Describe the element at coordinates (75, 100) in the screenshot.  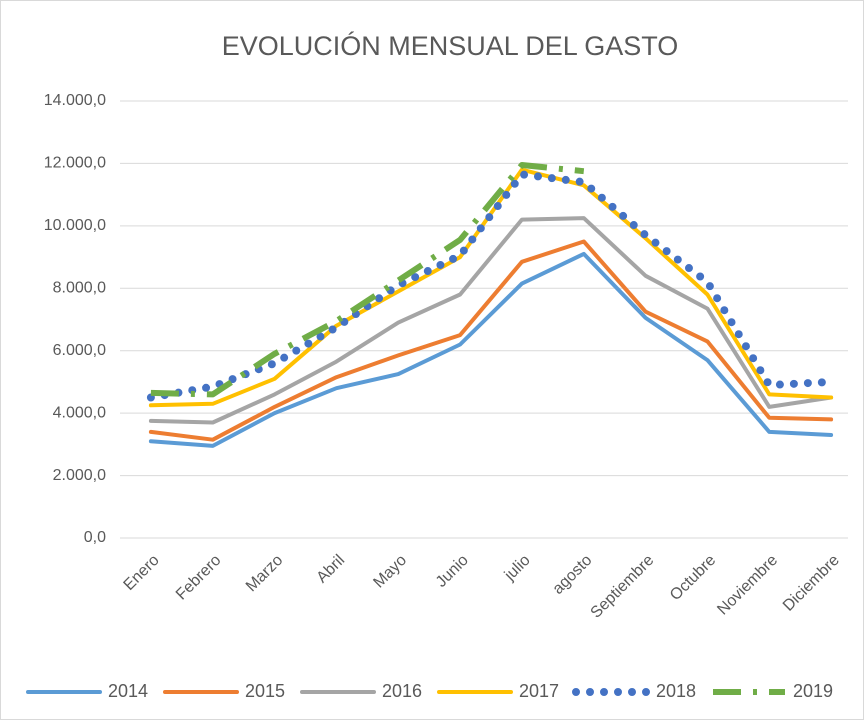
I see `y-tick-label: 14.000,0` at that location.